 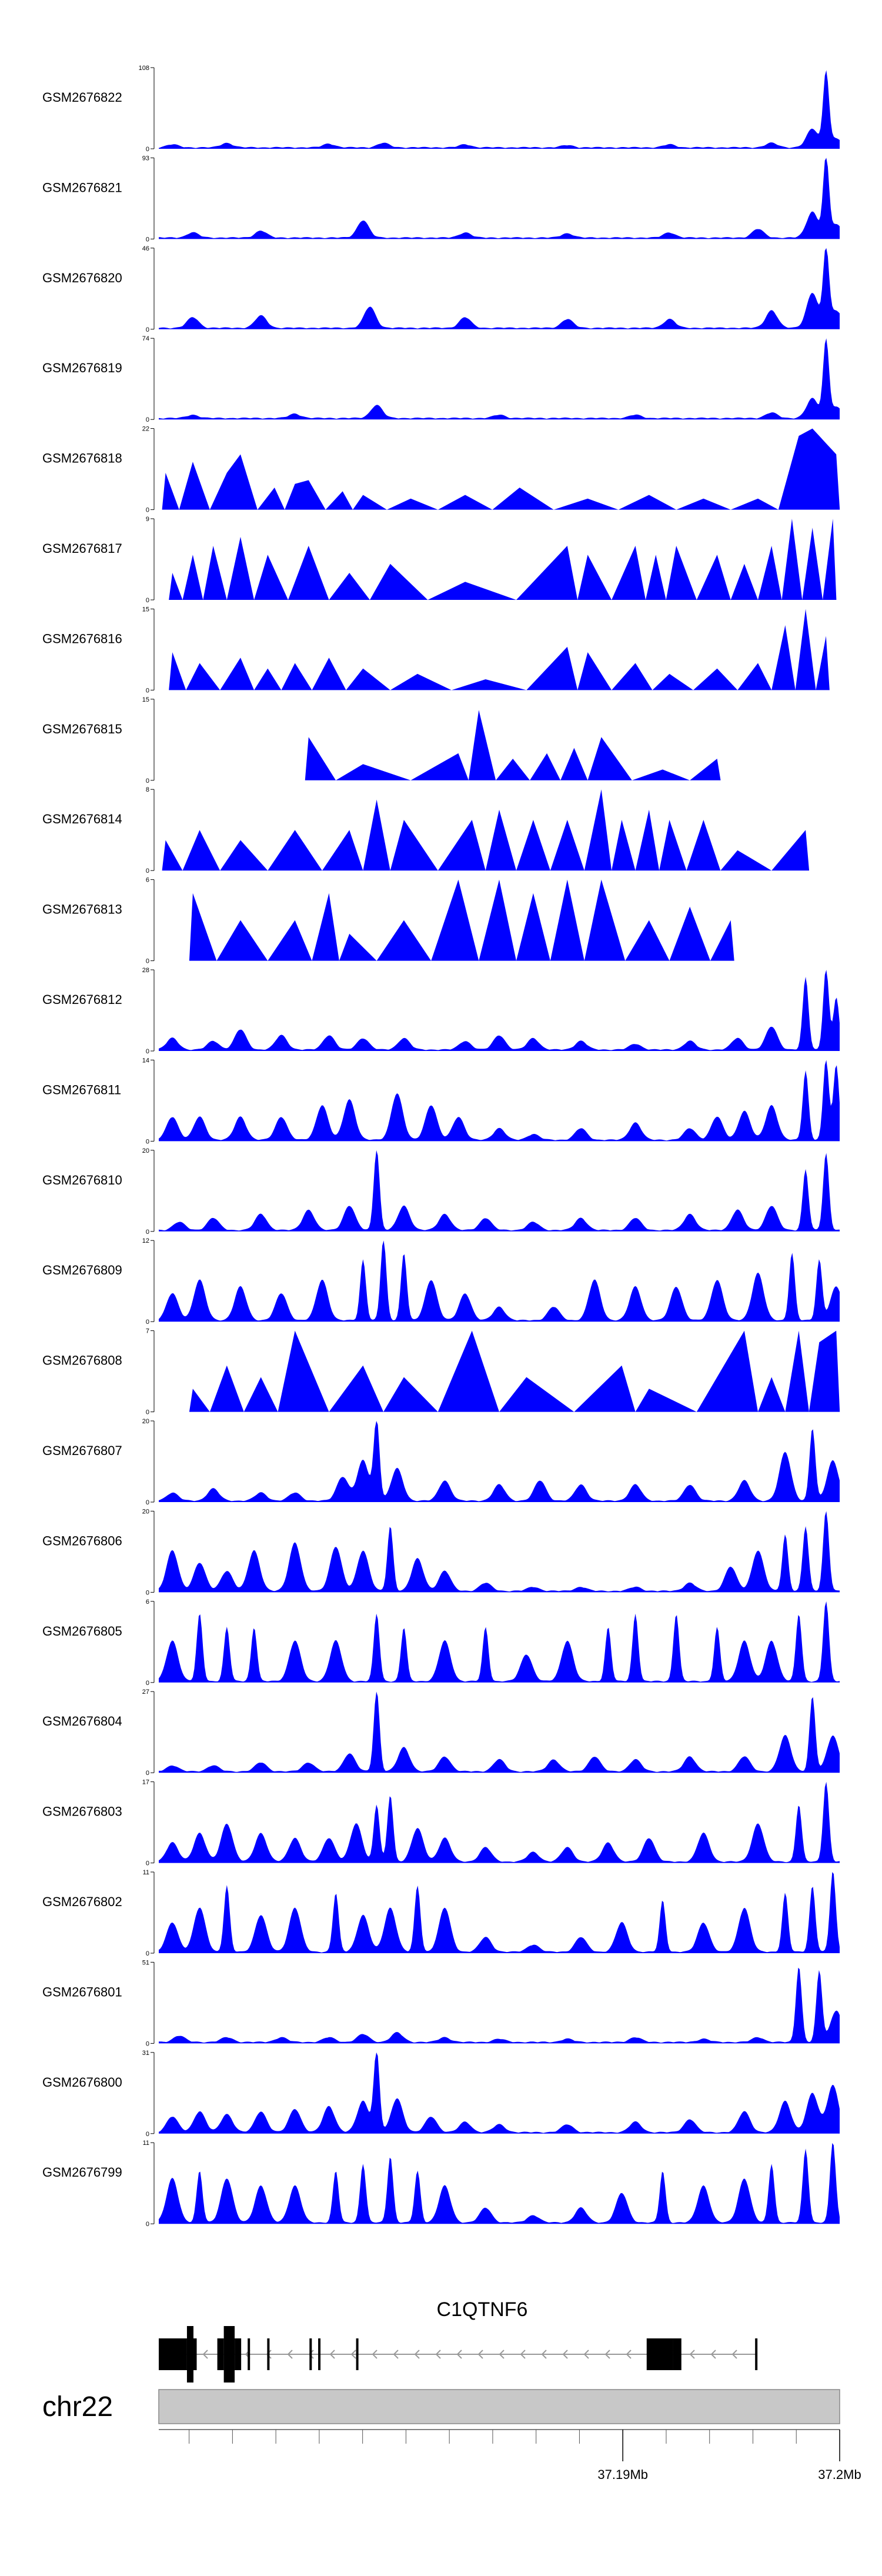 I want to click on gene-name-label: C1QTNF6, so click(x=482, y=2309).